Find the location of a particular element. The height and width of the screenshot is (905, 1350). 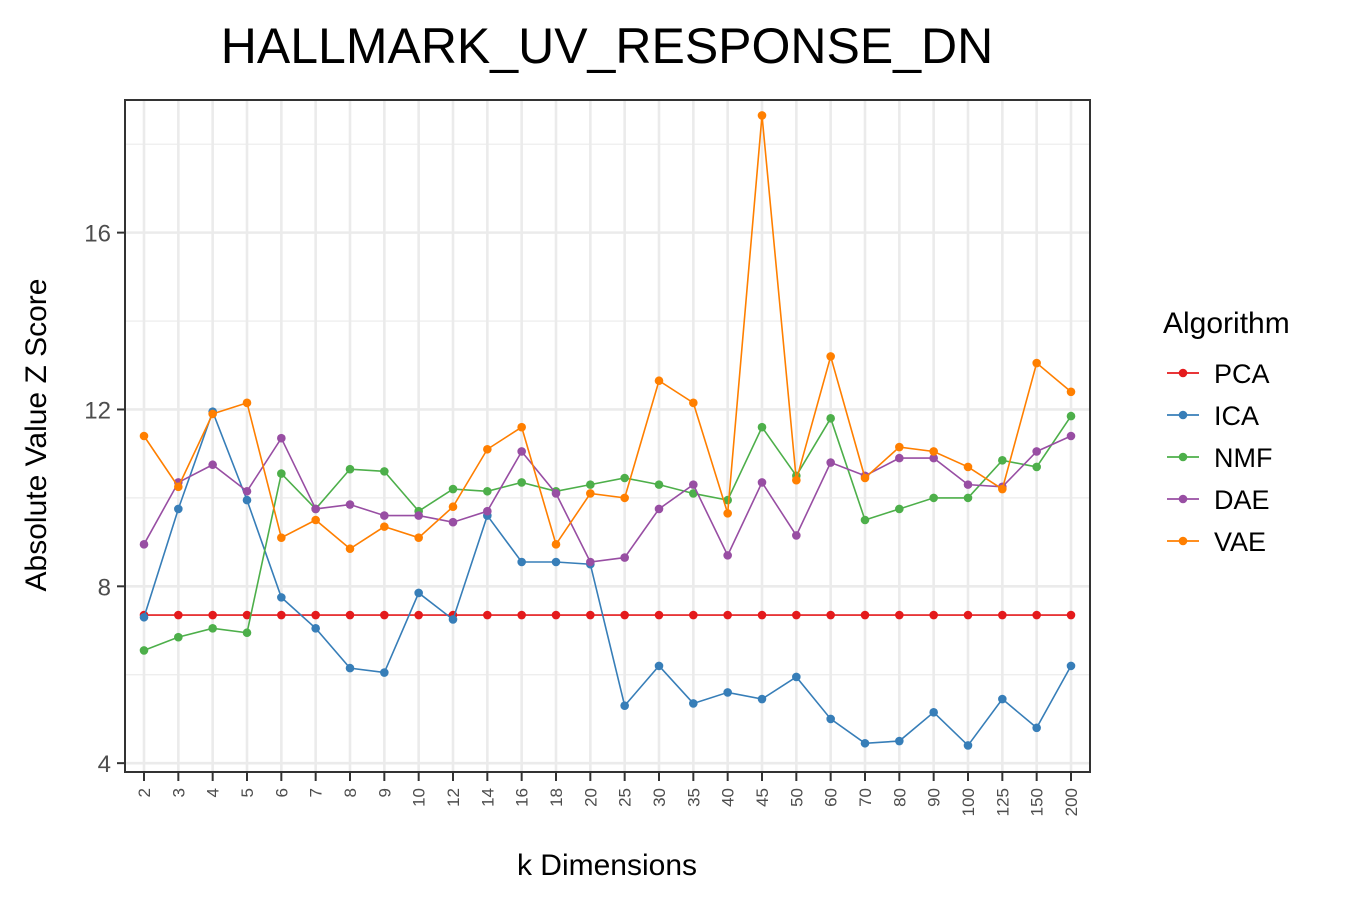

x-tick-label: 18 is located at coordinates (556, 797).